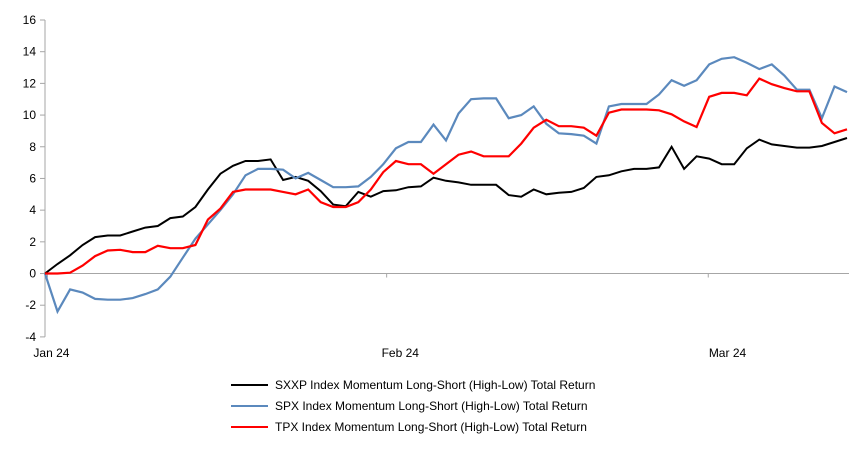 This screenshot has width=852, height=452. What do you see at coordinates (249, 427) in the screenshot?
I see `tpx-line-swatch` at bounding box center [249, 427].